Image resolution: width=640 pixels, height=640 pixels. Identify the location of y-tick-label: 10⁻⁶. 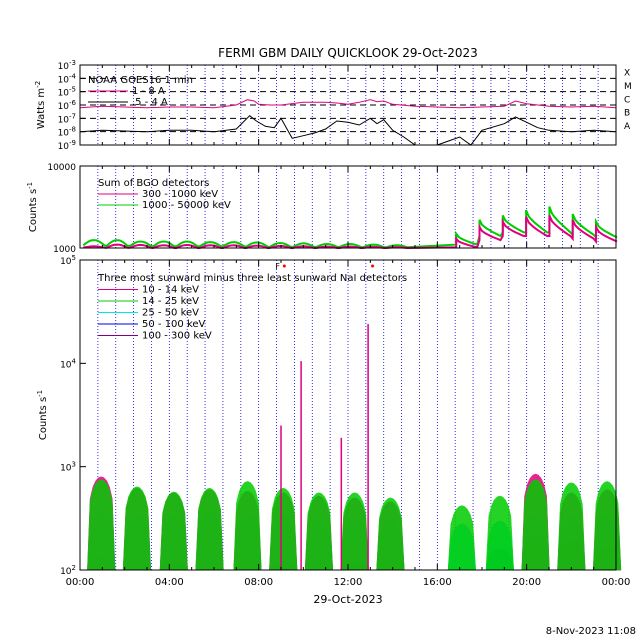
(67, 105).